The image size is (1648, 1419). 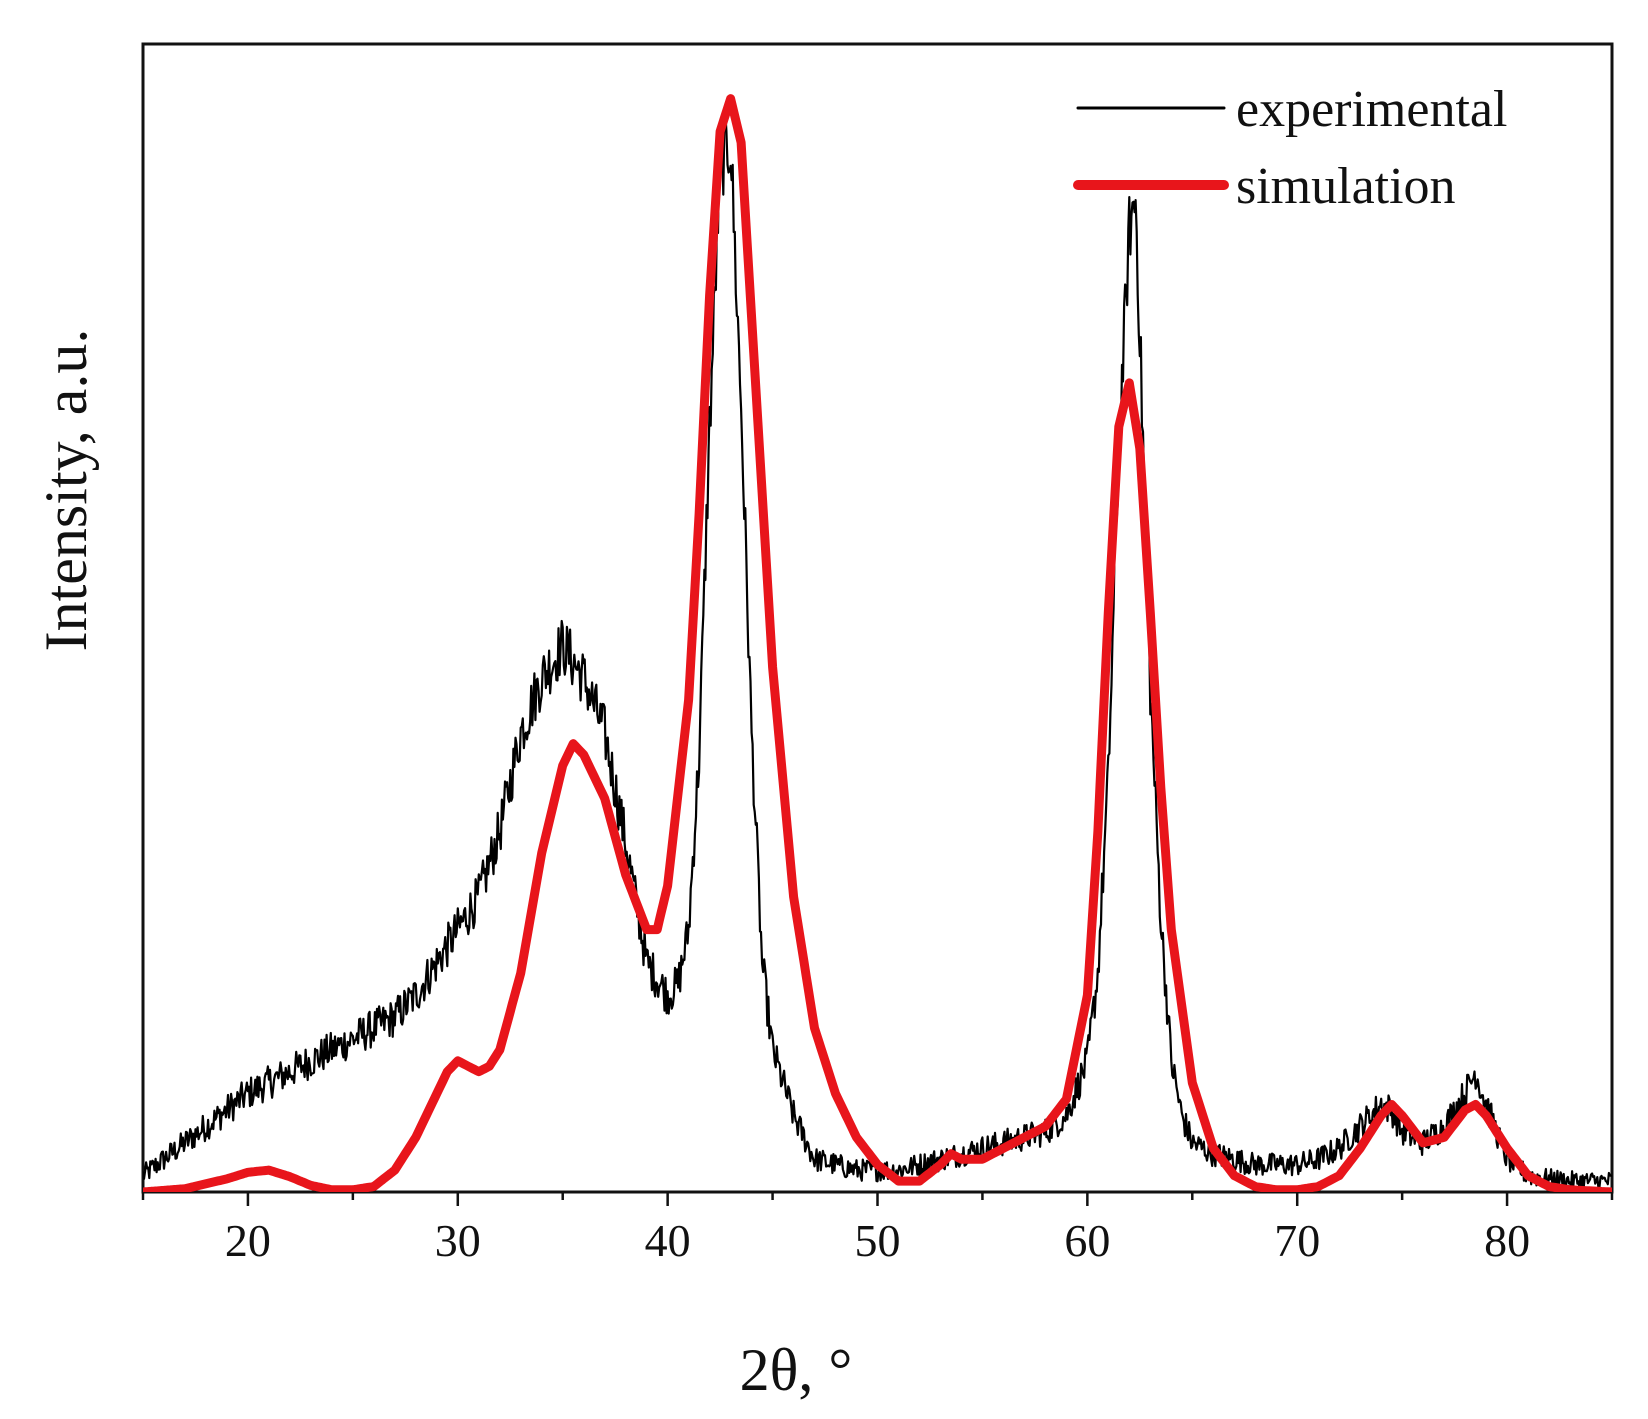 I want to click on x-tick-label: 70, so click(x=1297, y=1240).